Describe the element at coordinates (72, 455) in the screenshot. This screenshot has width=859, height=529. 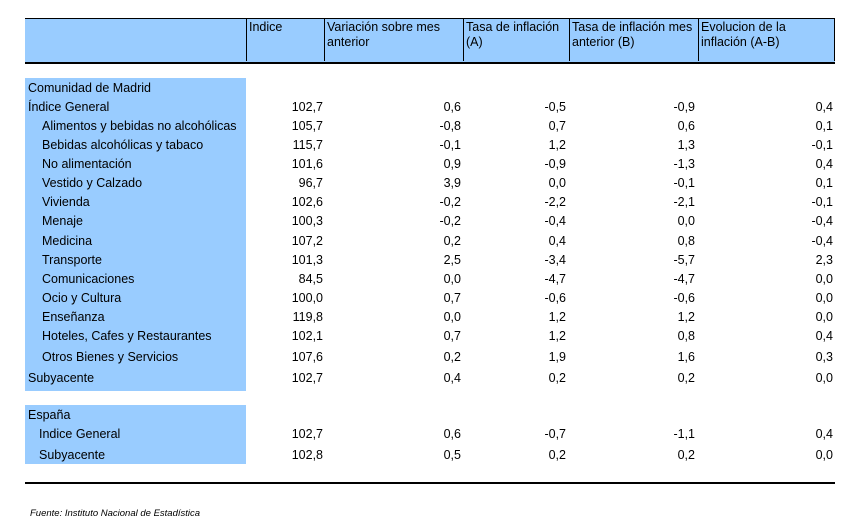
I see `row-label: Subyacente` at that location.